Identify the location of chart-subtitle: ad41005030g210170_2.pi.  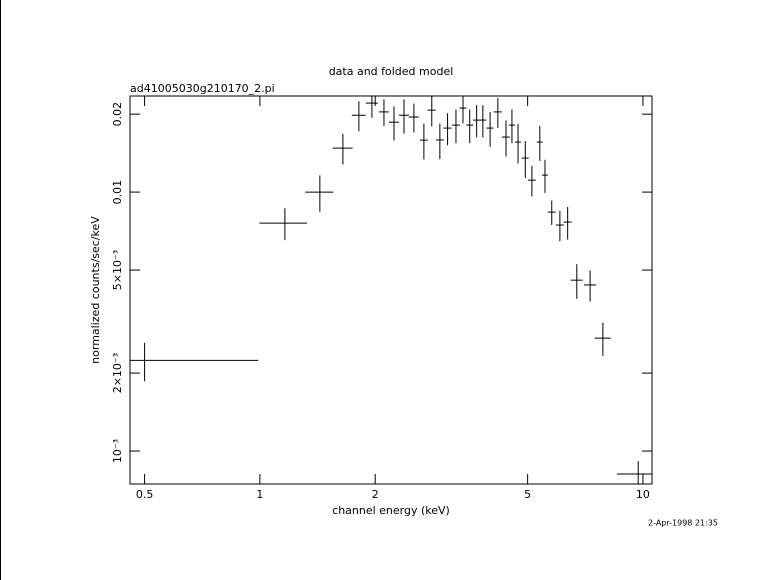
(202, 88).